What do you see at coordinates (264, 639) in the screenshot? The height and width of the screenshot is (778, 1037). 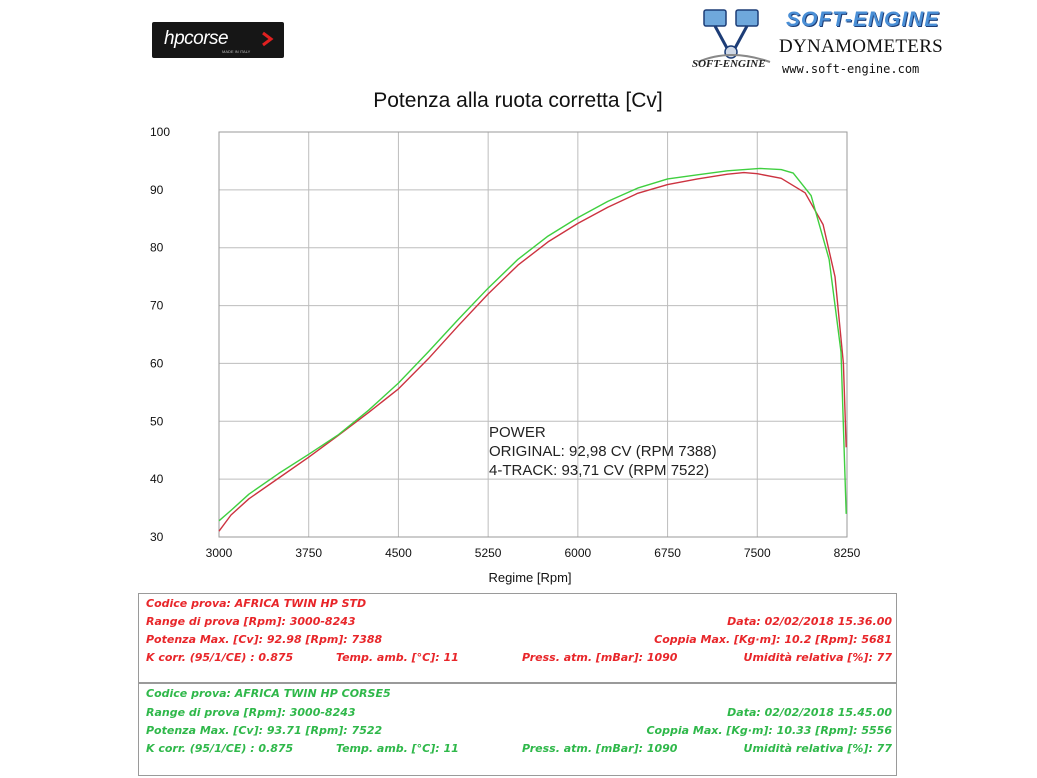 I see `test-max-power: Potenza Max. [Cv]: 92.98 [Rpm]: 7388` at bounding box center [264, 639].